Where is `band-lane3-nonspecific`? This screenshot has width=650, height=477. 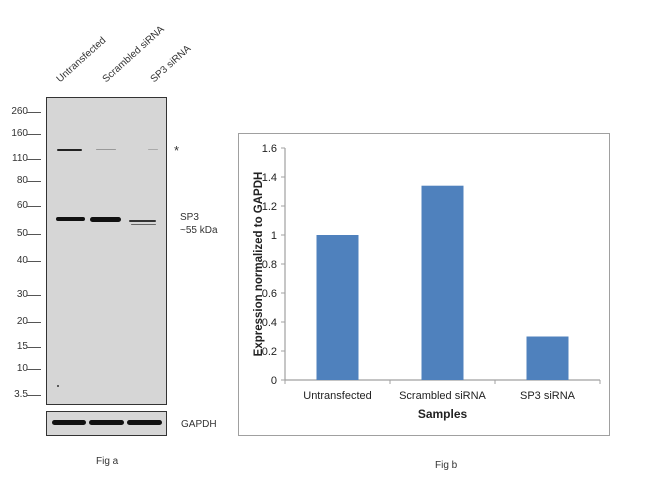
band-lane3-nonspecific is located at coordinates (153, 149).